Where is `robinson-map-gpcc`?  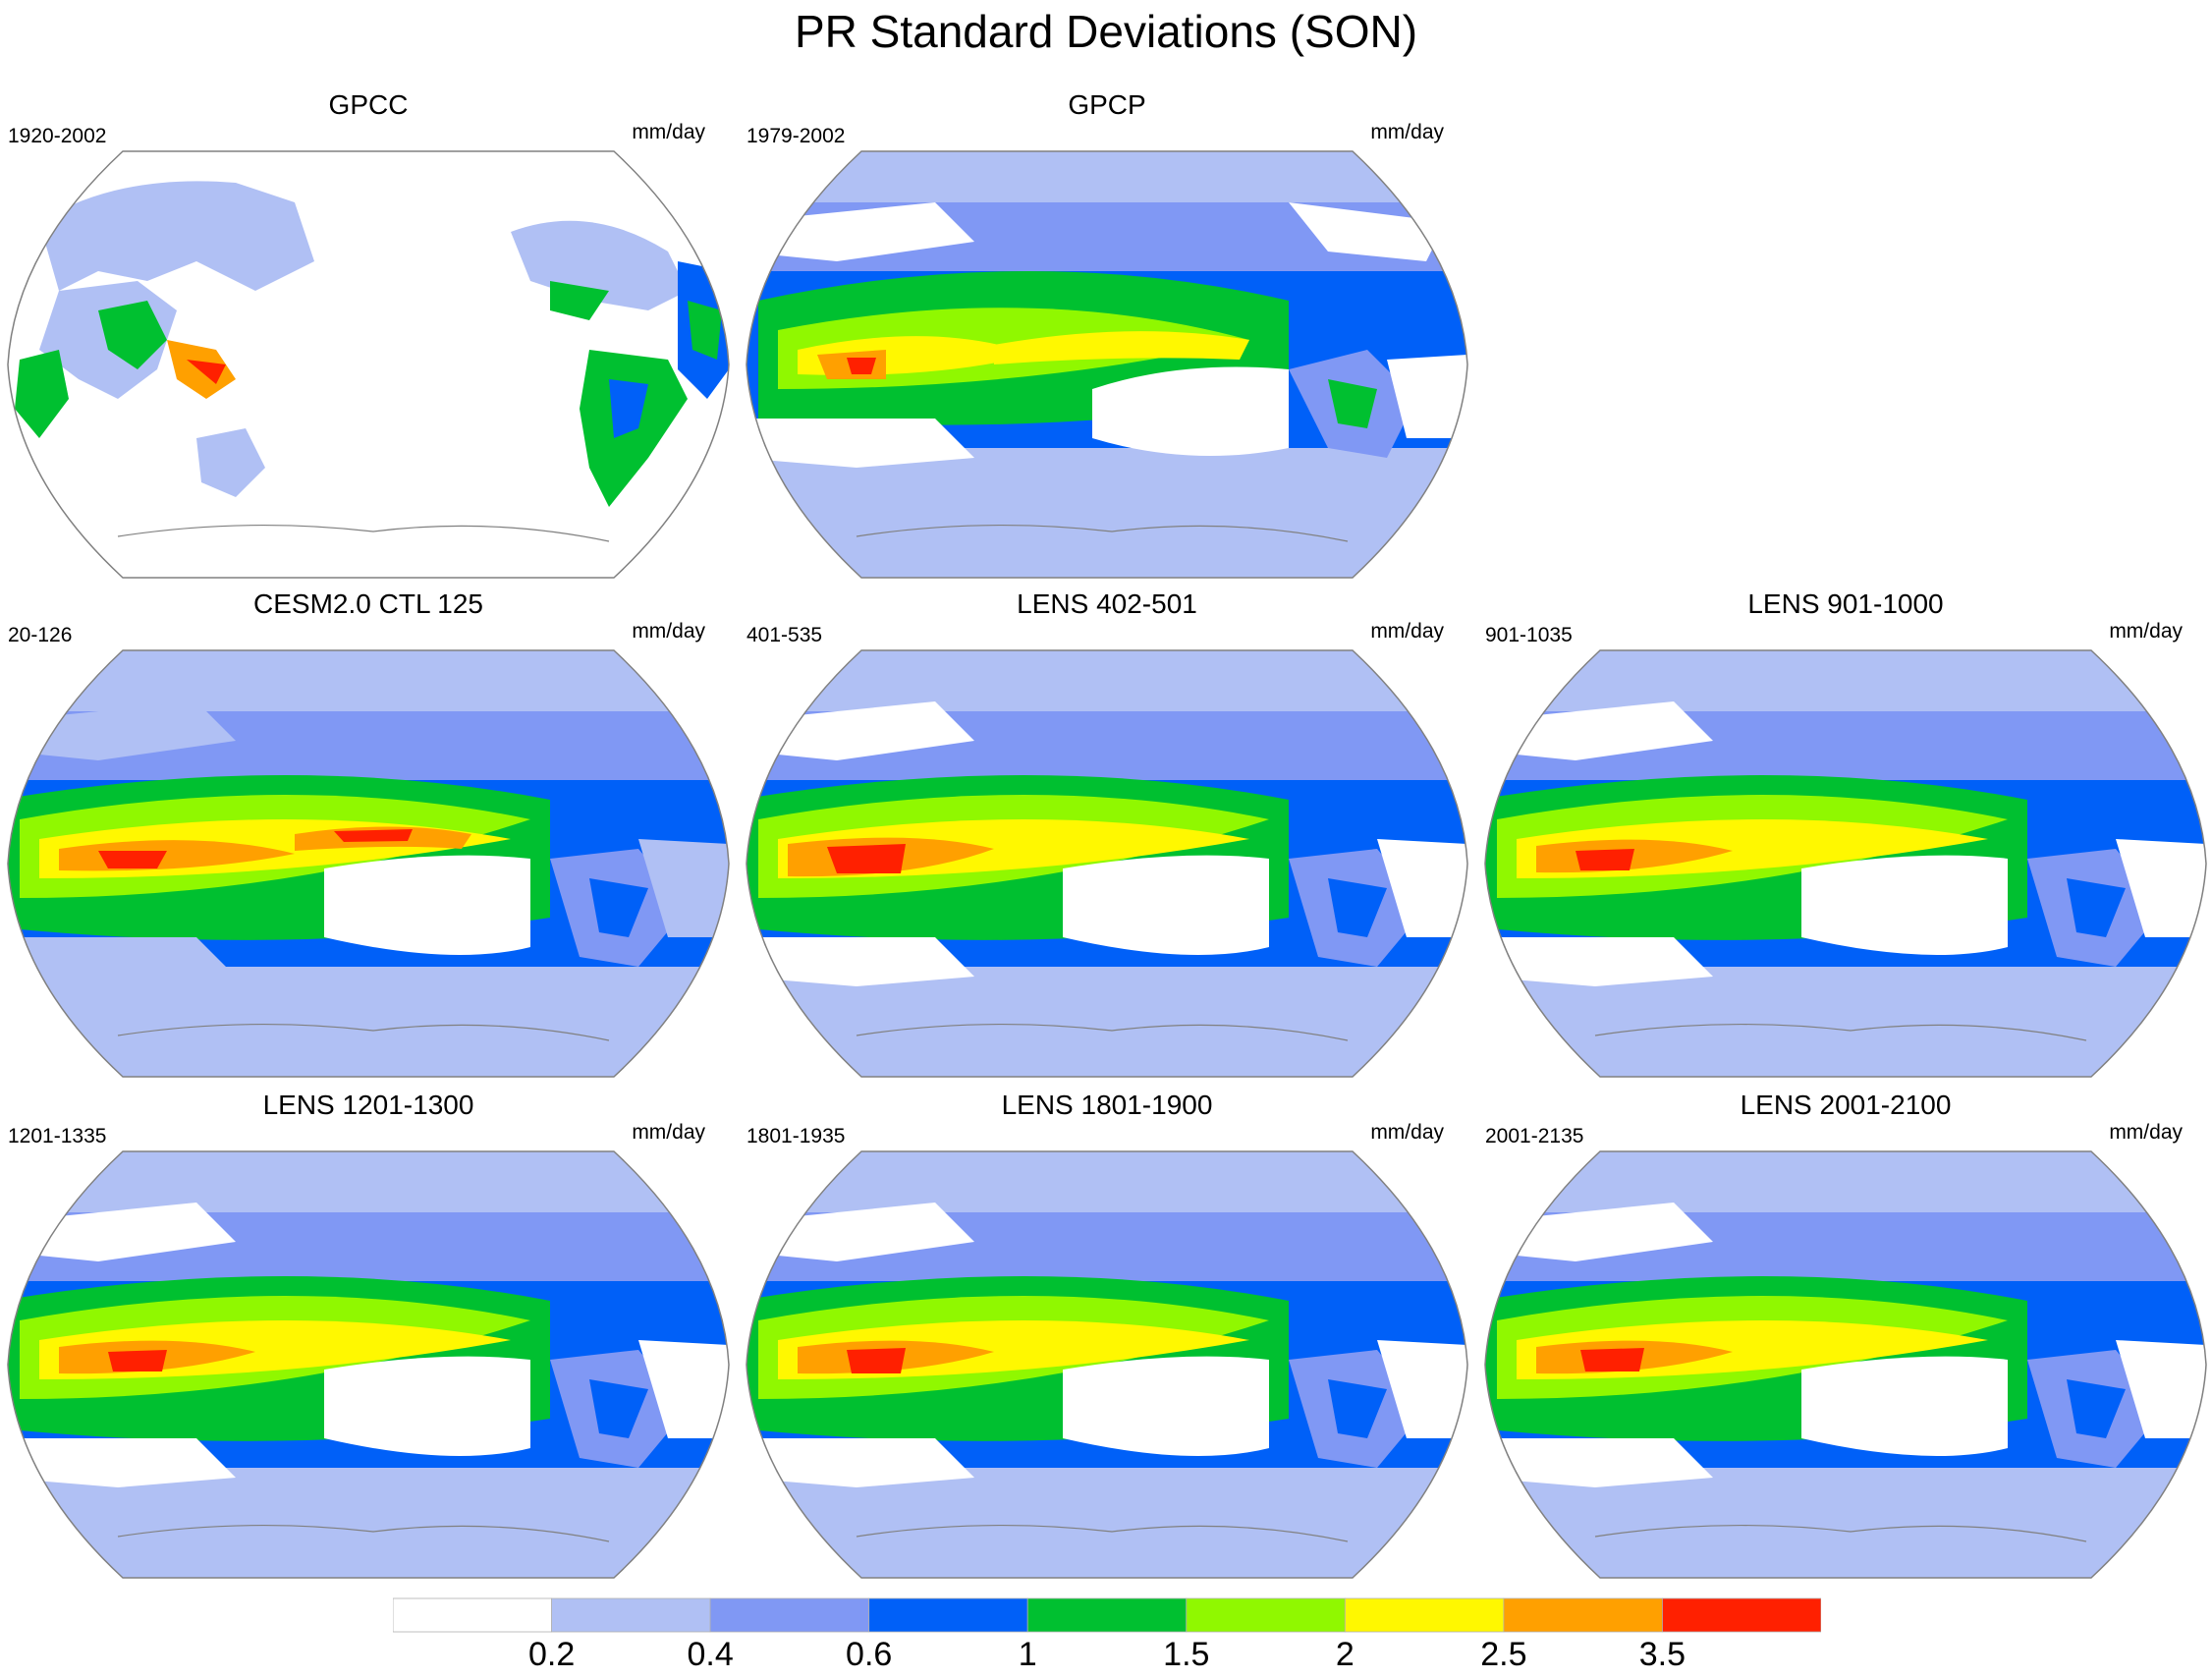
robinson-map-gpcc is located at coordinates (368, 364).